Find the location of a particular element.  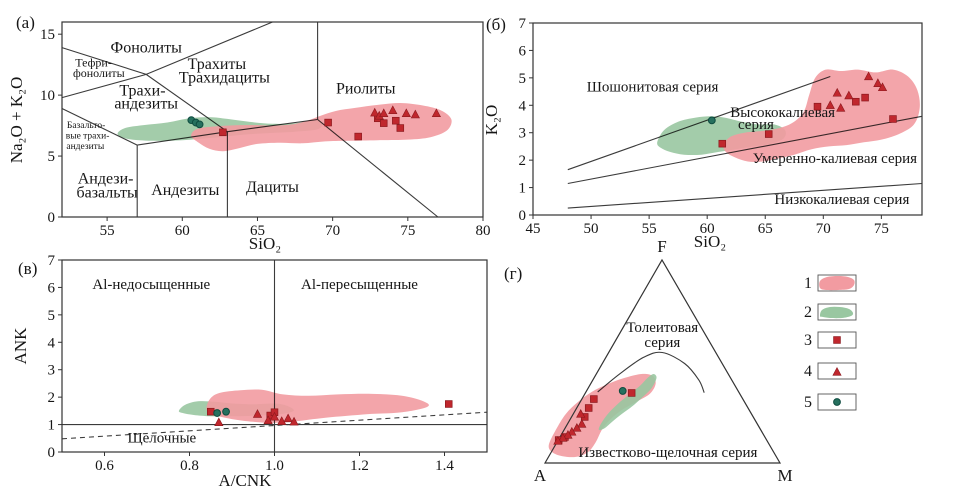

y-tick-label: 0 is located at coordinates (52, 453).